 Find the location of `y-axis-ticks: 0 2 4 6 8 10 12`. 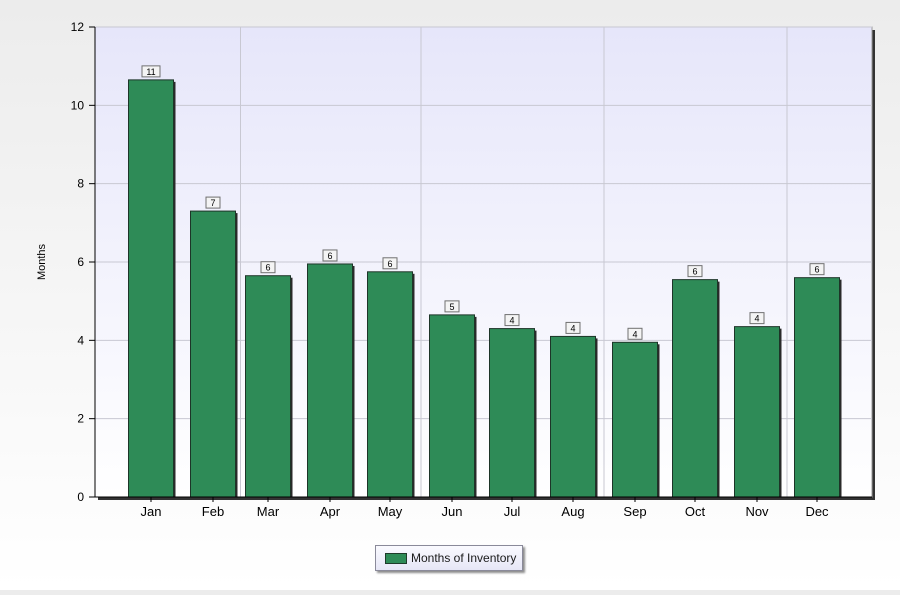

y-axis-ticks: 0 2 4 6 8 10 12 is located at coordinates (83, 262).